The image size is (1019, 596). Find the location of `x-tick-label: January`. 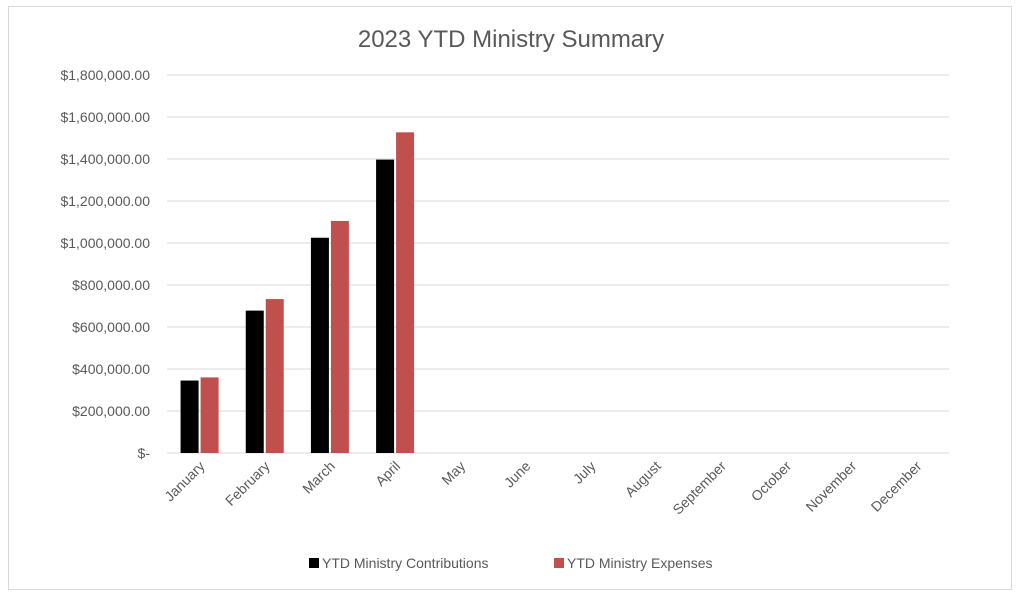

x-tick-label: January is located at coordinates (184, 481).